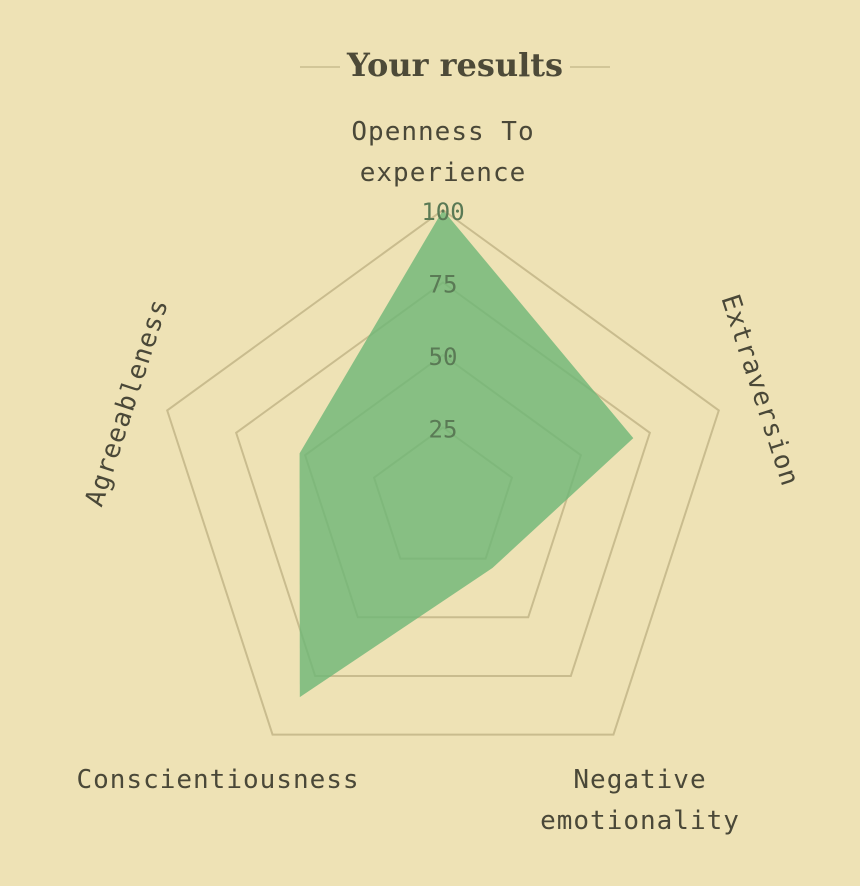 This screenshot has width=860, height=886. I want to click on axis-label-4: Agreeableness, so click(127, 402).